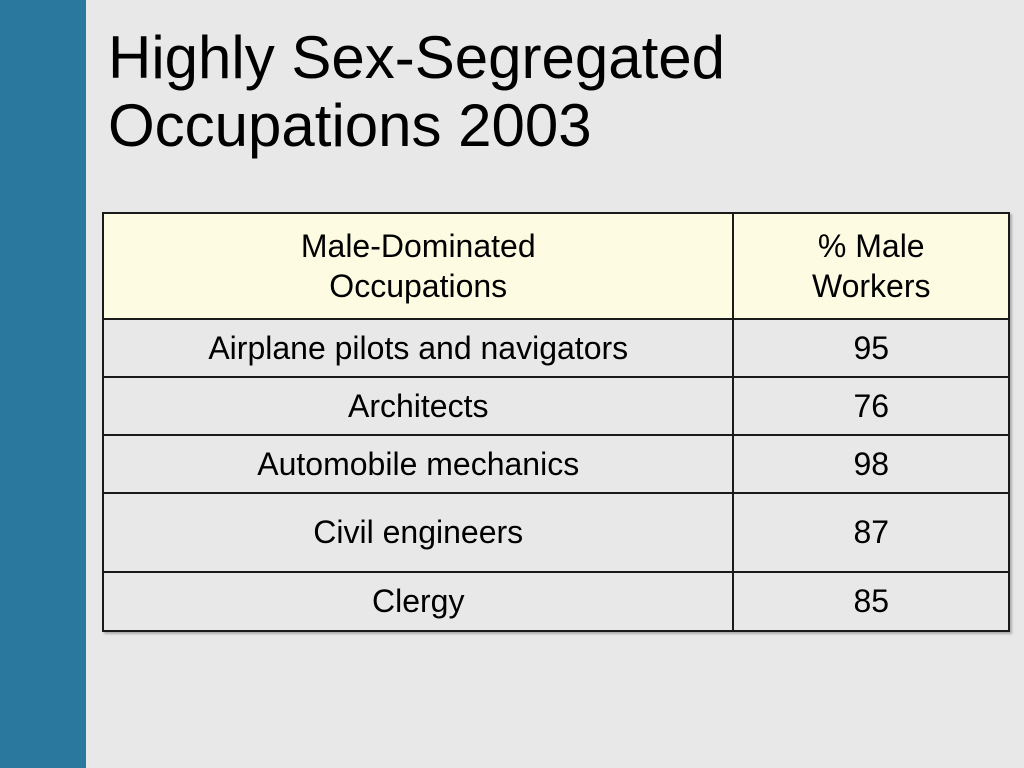 Image resolution: width=1024 pixels, height=768 pixels. Describe the element at coordinates (418, 348) in the screenshot. I see `occupation-cell: Airplane pilots and navigators` at that location.